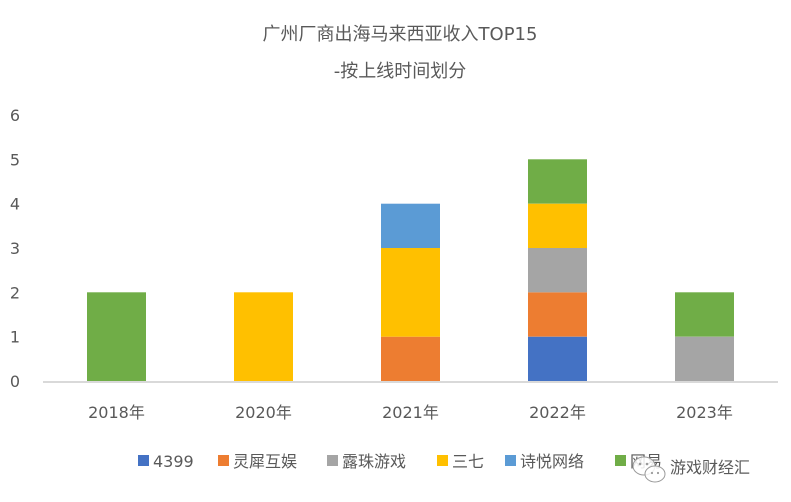 This screenshot has height=502, width=791. What do you see at coordinates (173, 461) in the screenshot?
I see `legend-label: 4399` at bounding box center [173, 461].